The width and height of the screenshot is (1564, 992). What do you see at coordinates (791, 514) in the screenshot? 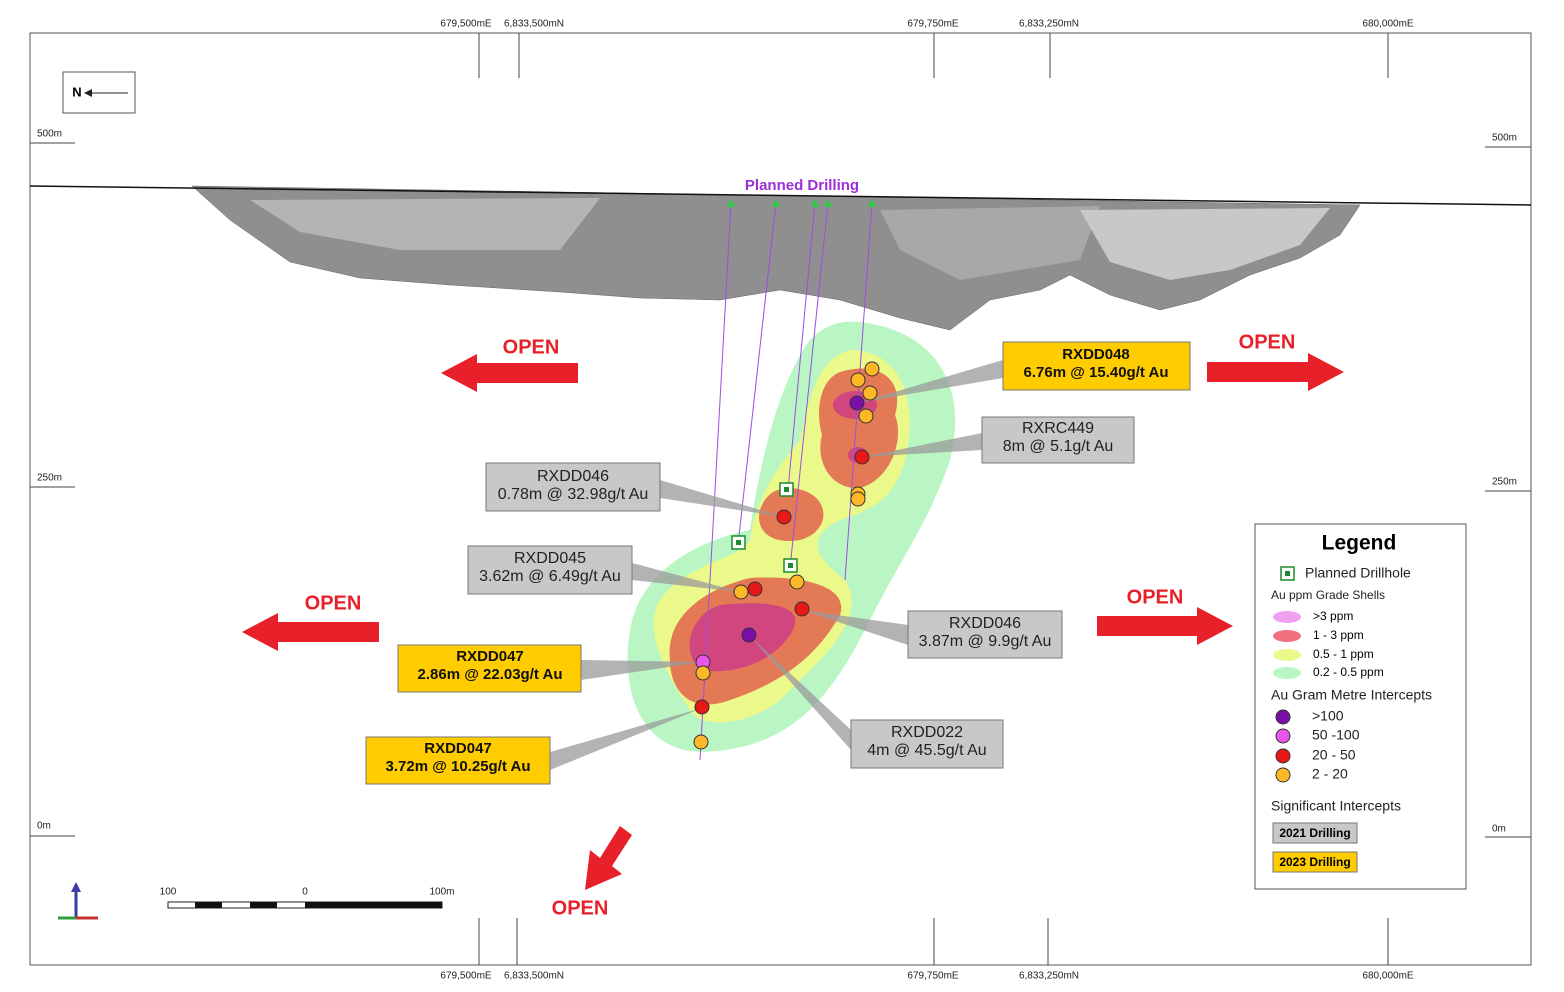
I see `shell-high` at bounding box center [791, 514].